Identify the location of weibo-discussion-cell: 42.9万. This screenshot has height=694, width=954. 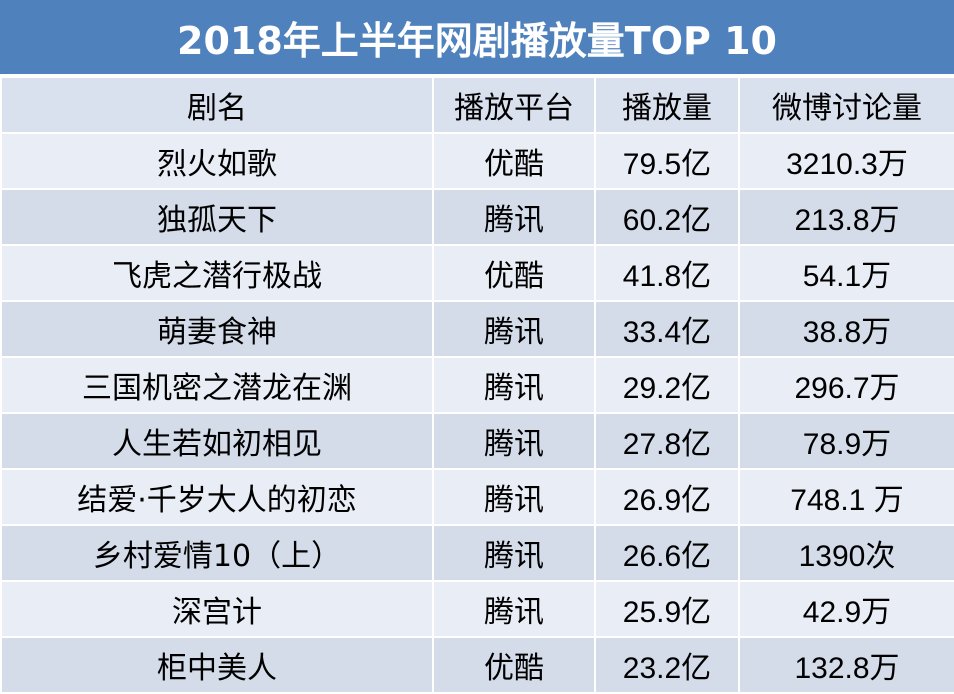
(846, 609).